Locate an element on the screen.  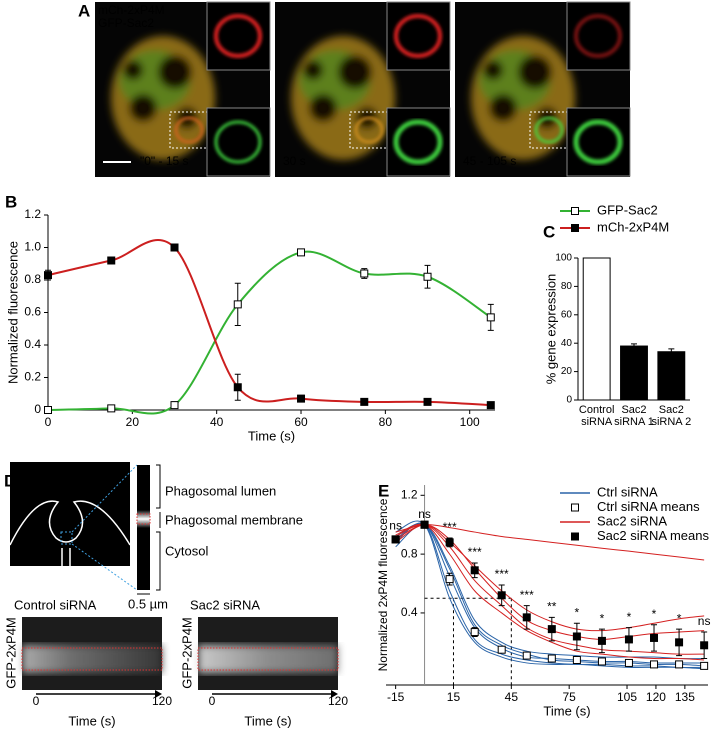
legend-label: Ctrl siRNA means is located at coordinates (648, 506).